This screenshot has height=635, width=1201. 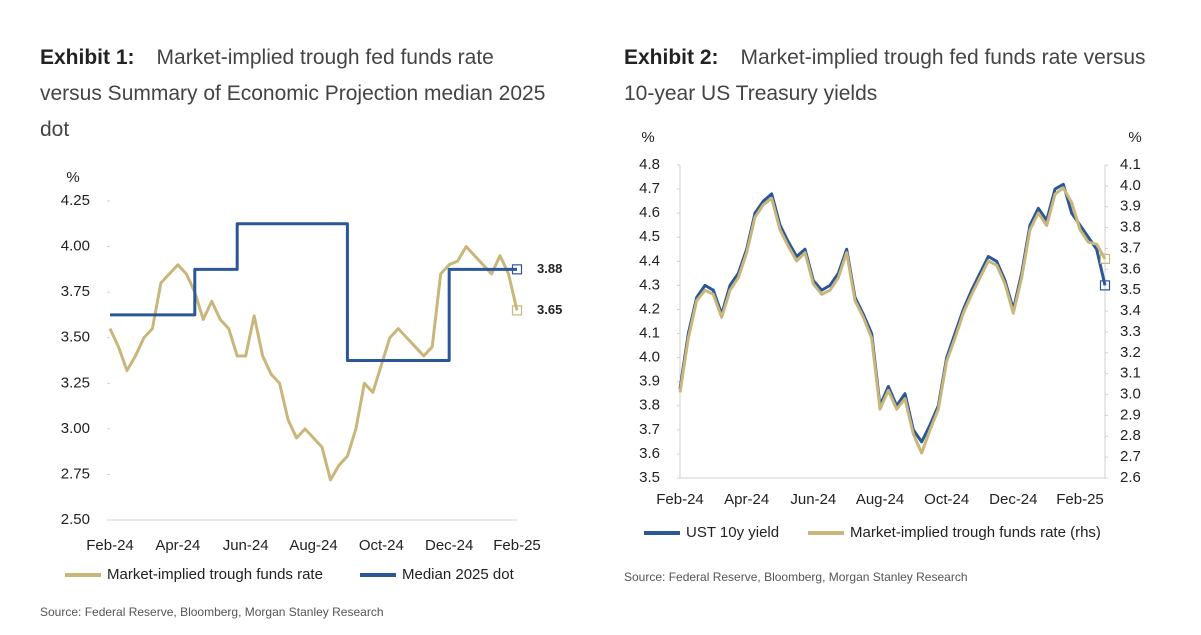 What do you see at coordinates (649, 429) in the screenshot?
I see `y-tick-label: 3.7` at bounding box center [649, 429].